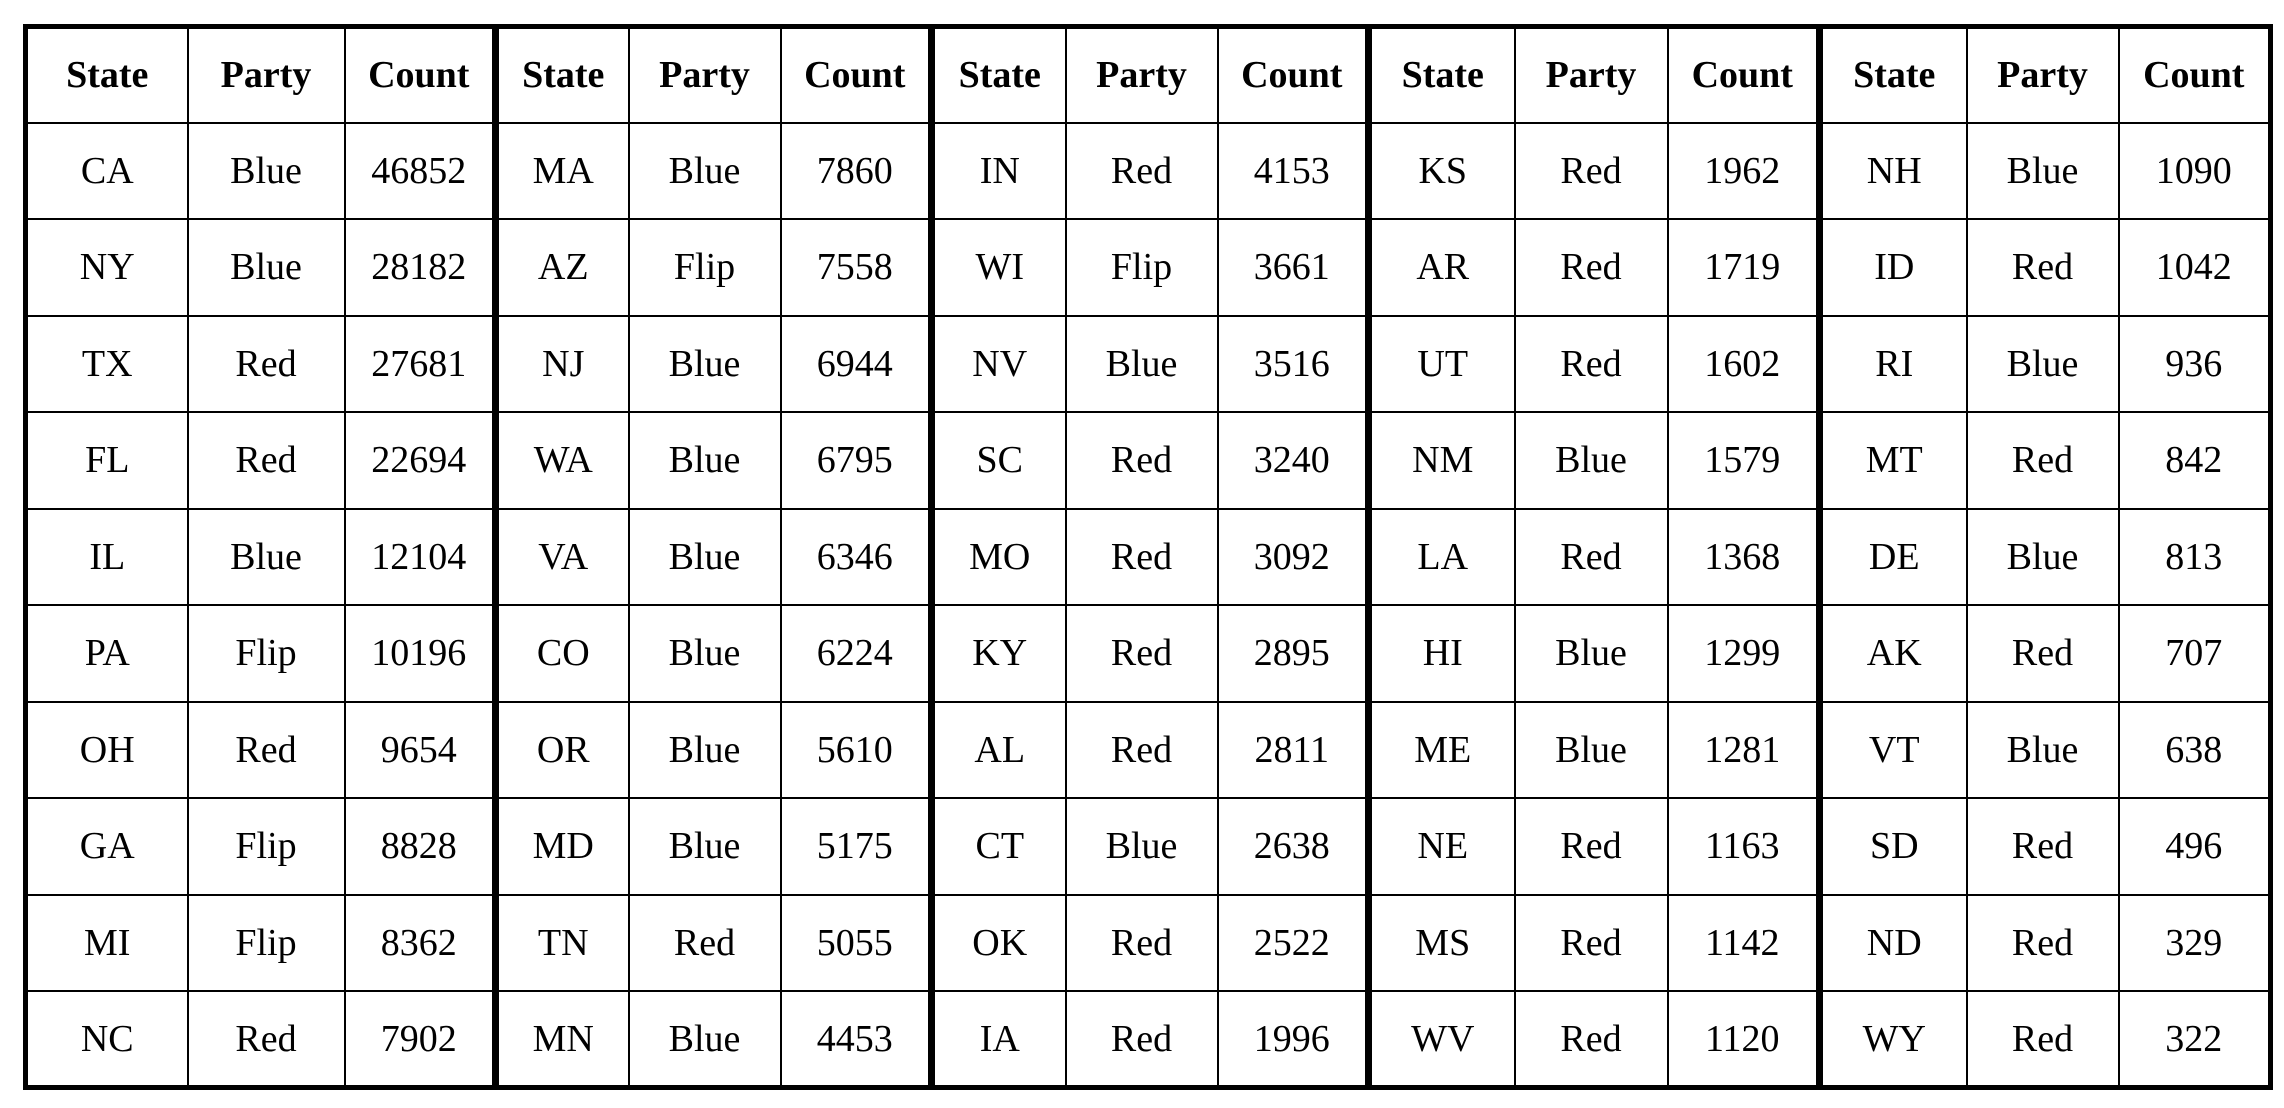 The height and width of the screenshot is (1108, 2284). What do you see at coordinates (856, 170) in the screenshot?
I see `table-cell: 7860` at bounding box center [856, 170].